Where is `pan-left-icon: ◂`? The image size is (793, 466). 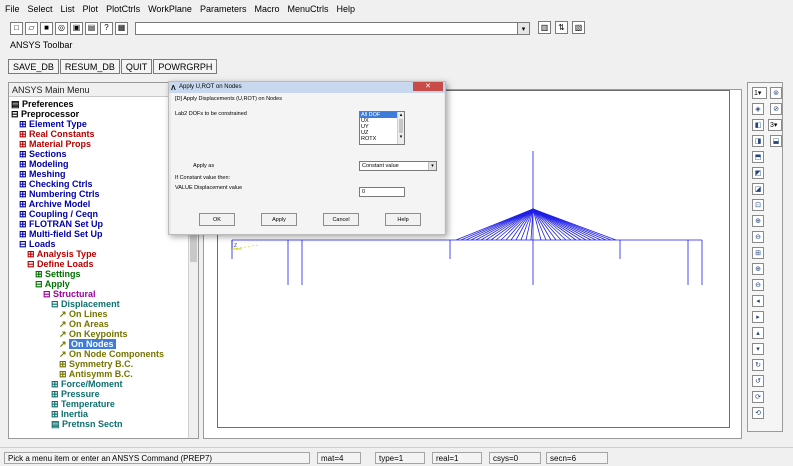
pan-left-icon: ◂ is located at coordinates (758, 301).